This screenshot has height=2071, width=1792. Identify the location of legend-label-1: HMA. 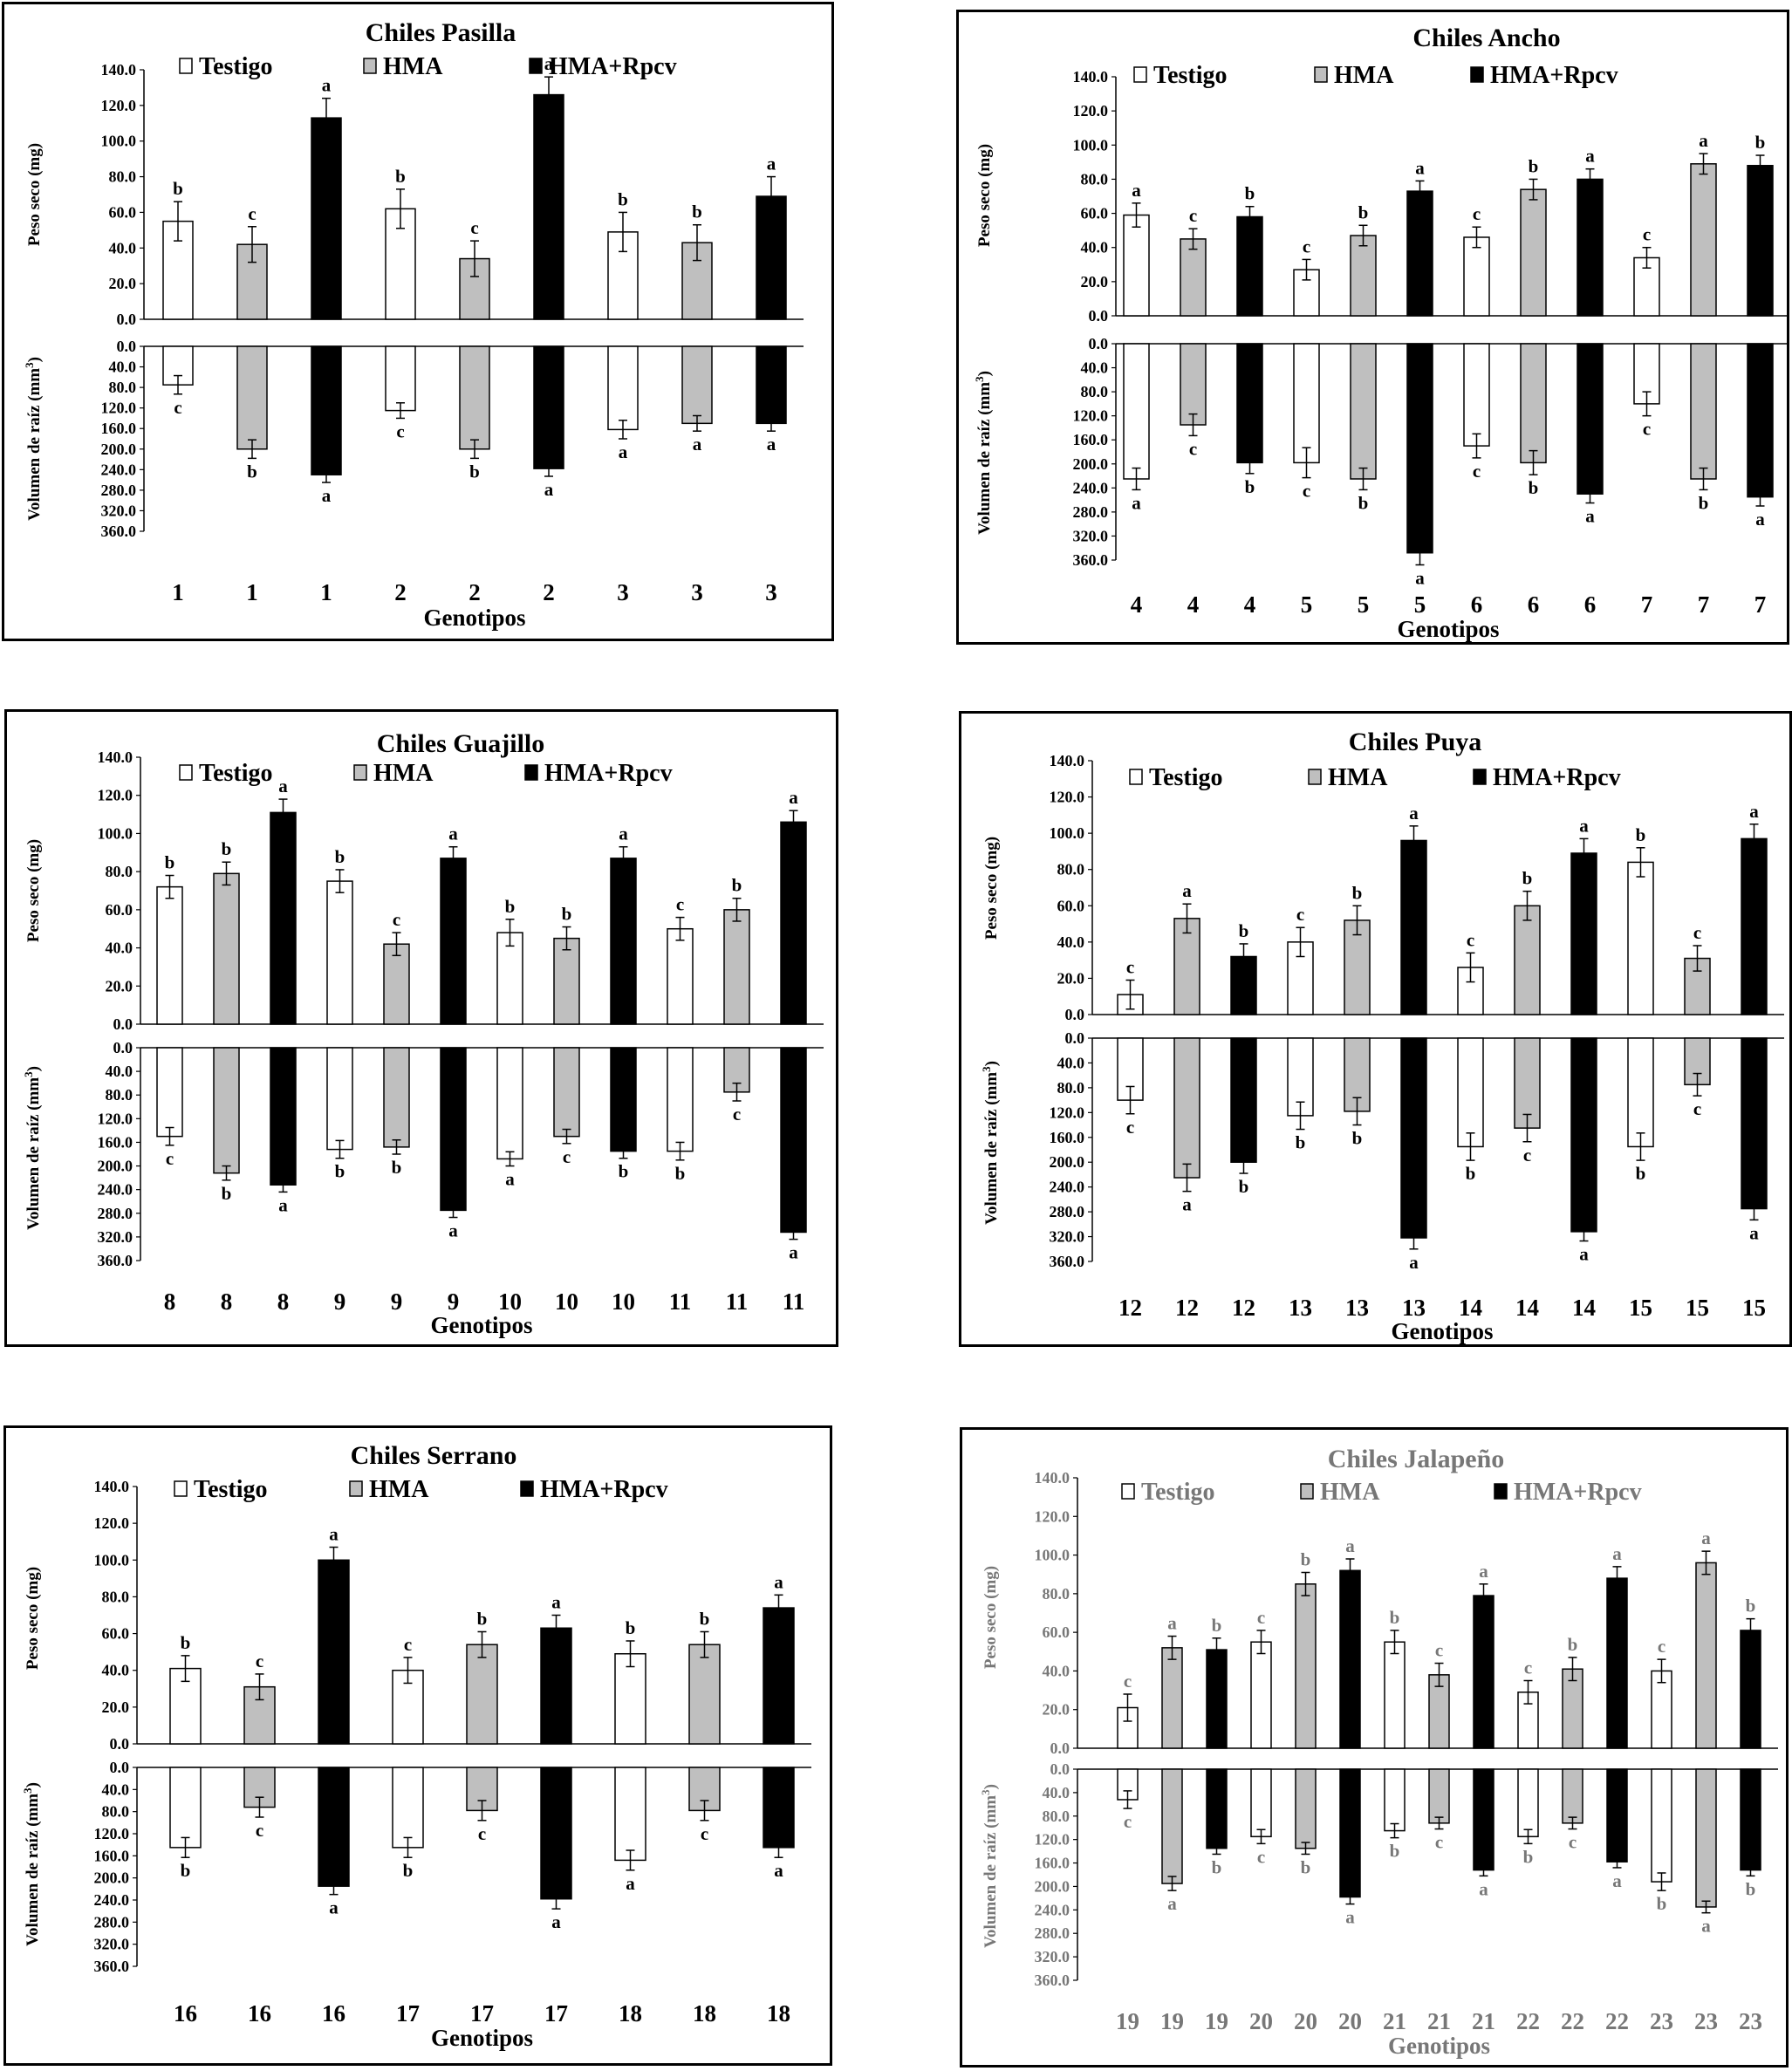
(1358, 777).